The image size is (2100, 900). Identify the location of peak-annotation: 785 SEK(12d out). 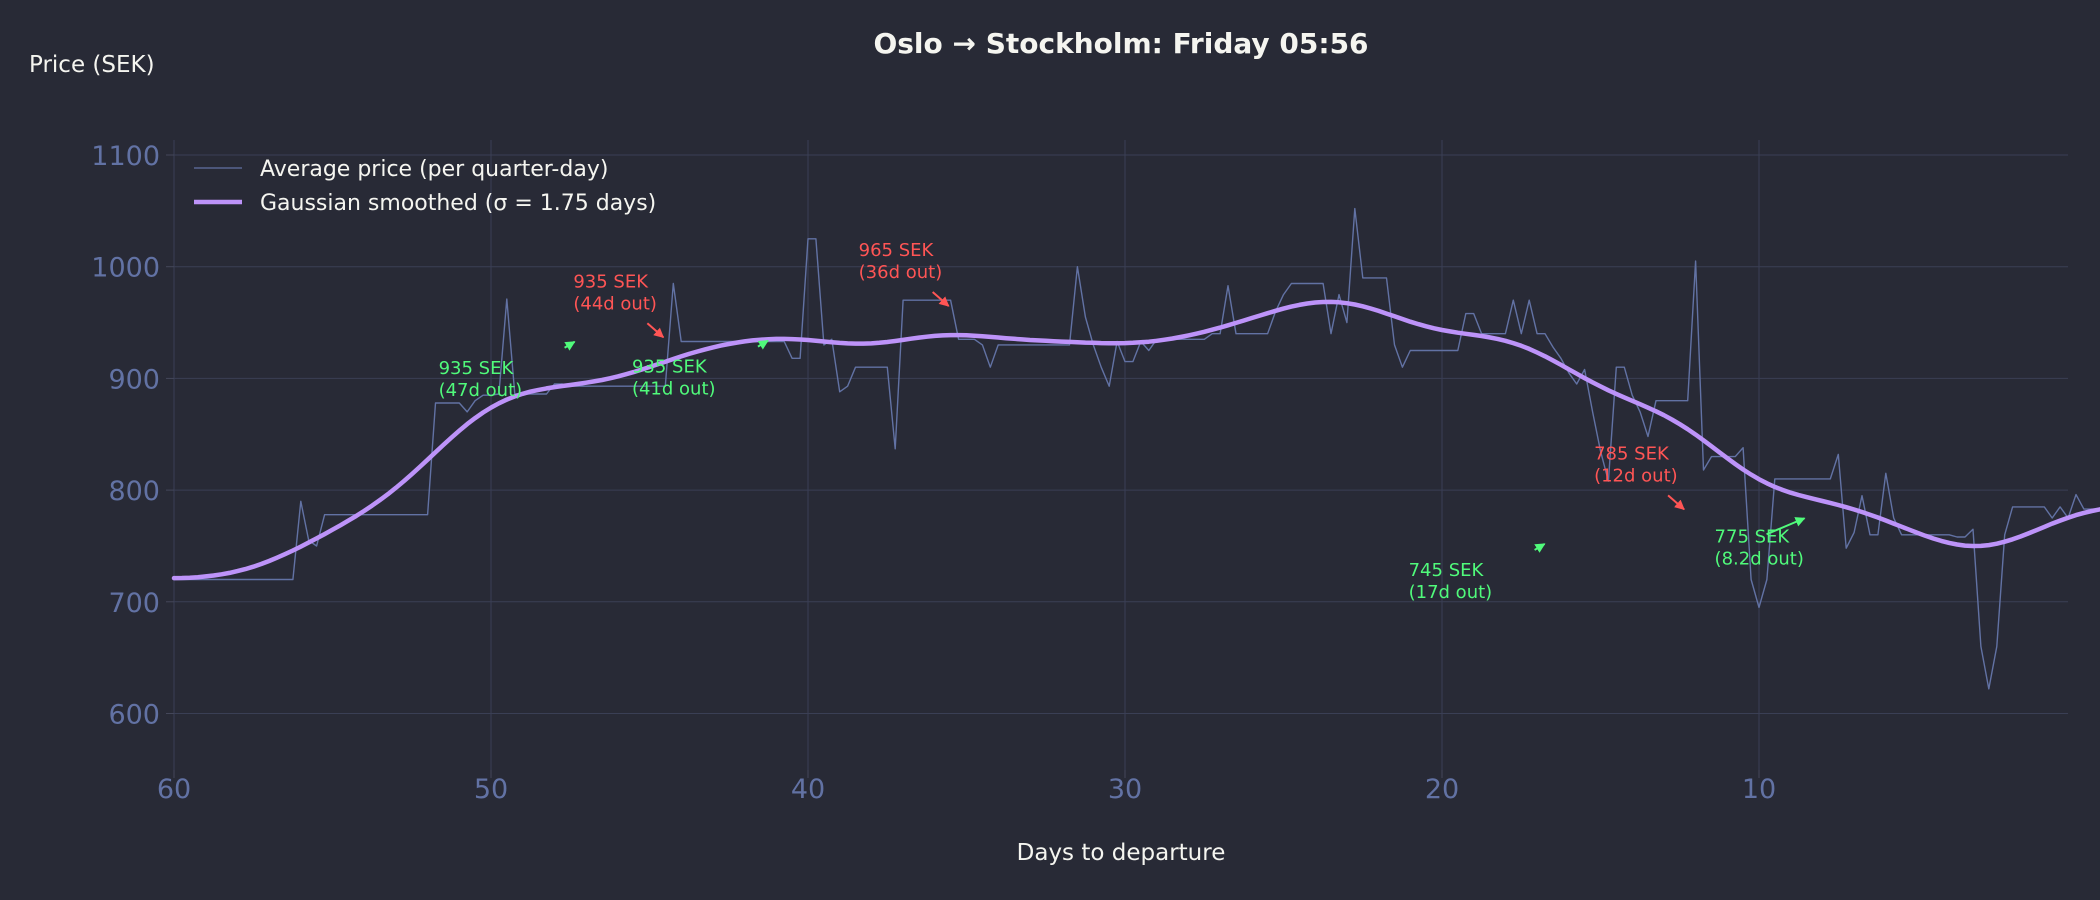
(1639, 477).